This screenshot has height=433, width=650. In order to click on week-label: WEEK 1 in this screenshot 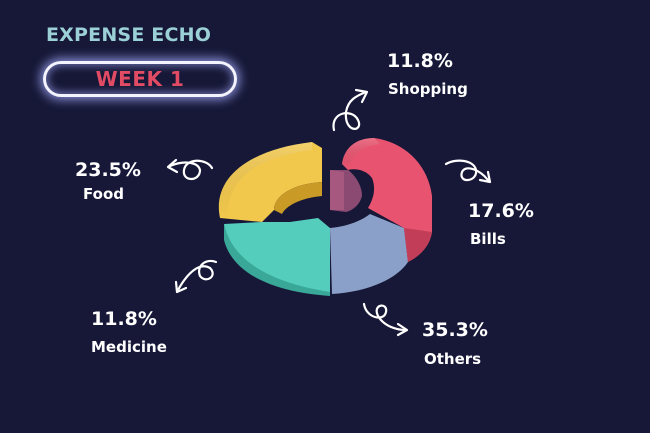, I will do `click(140, 79)`.